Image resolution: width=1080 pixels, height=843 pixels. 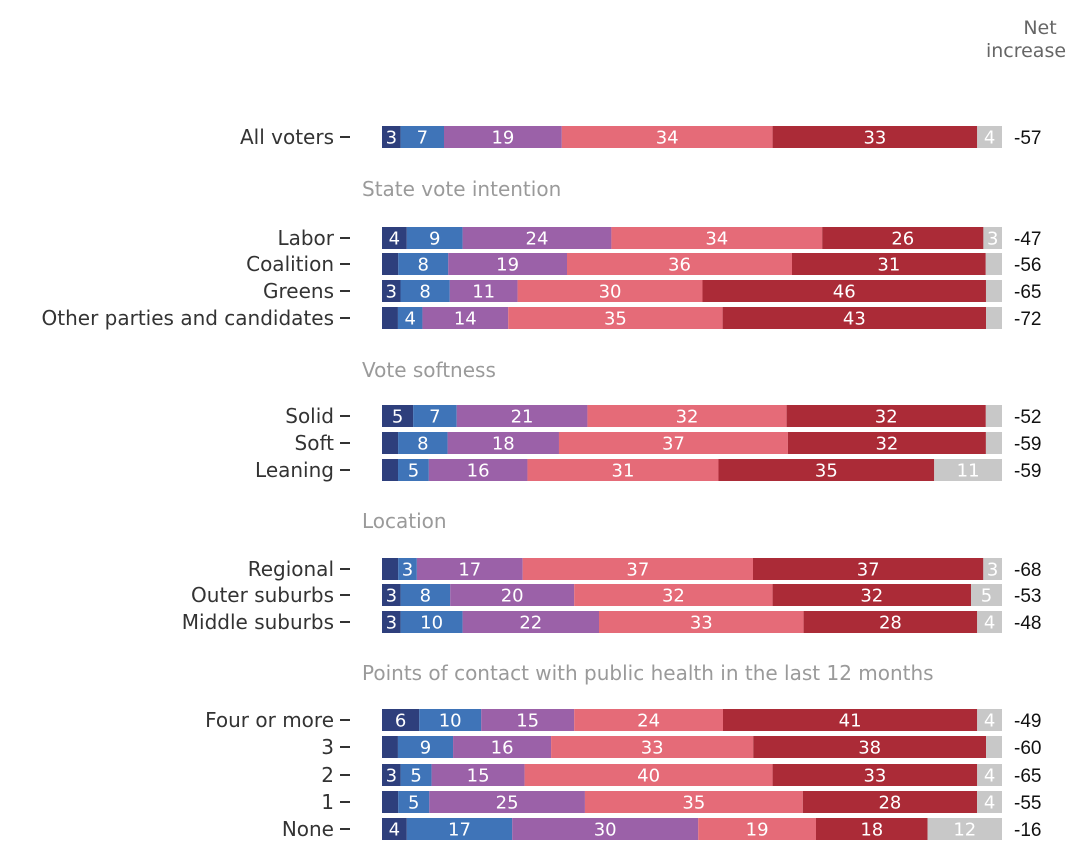 I want to click on segment-value-leaning-2: 5, so click(x=413, y=471).